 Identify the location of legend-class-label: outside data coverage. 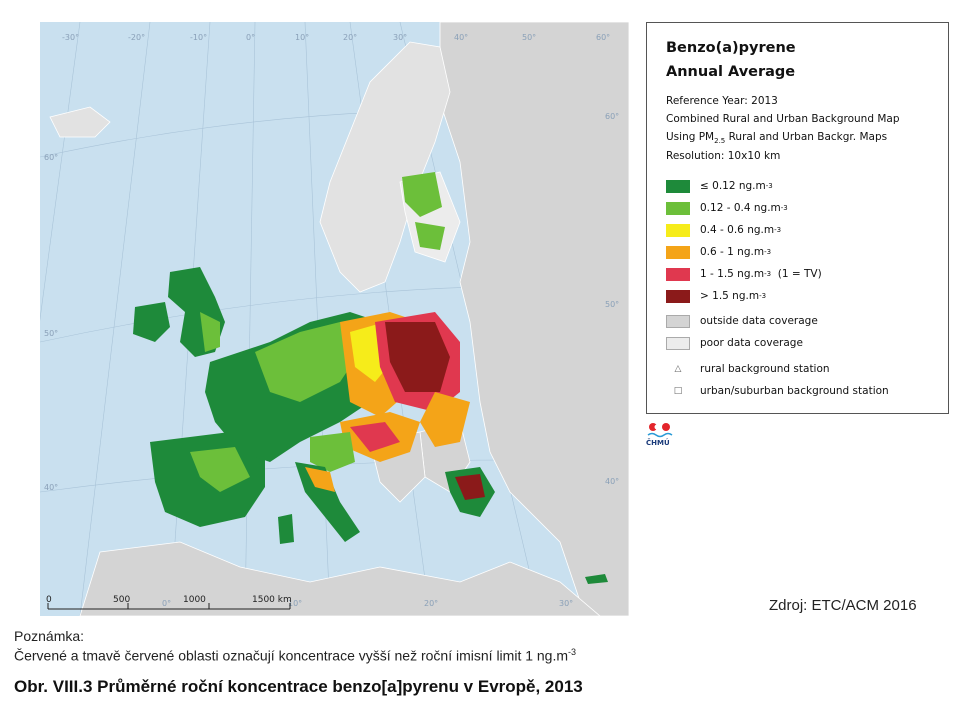
(759, 321).